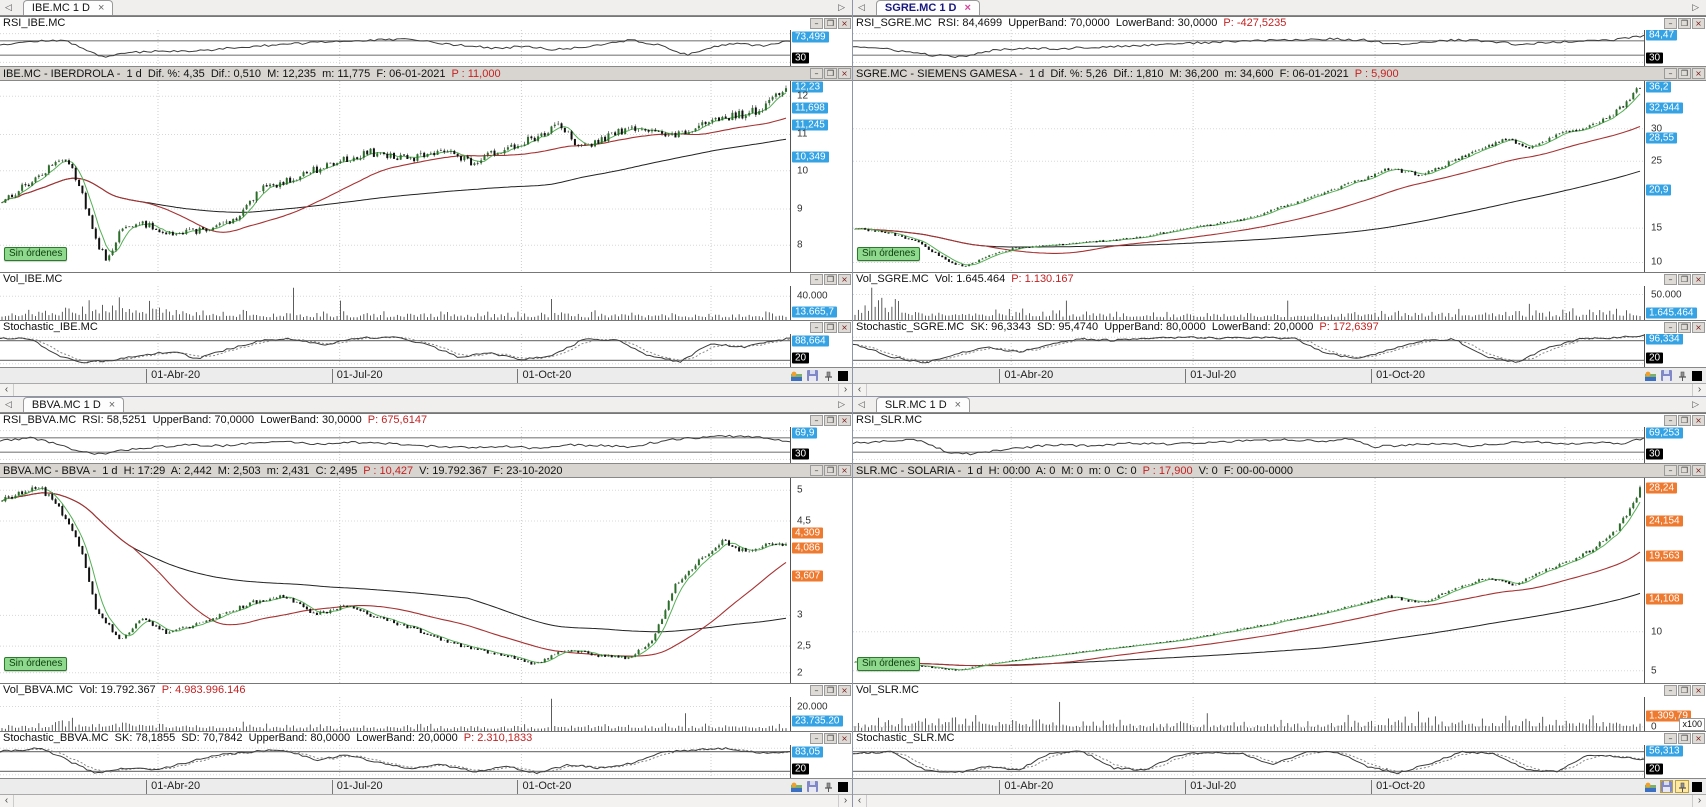 The image size is (1706, 807). Describe the element at coordinates (73, 404) in the screenshot. I see `chart-tab: BBVA.MC 1 D ×` at that location.